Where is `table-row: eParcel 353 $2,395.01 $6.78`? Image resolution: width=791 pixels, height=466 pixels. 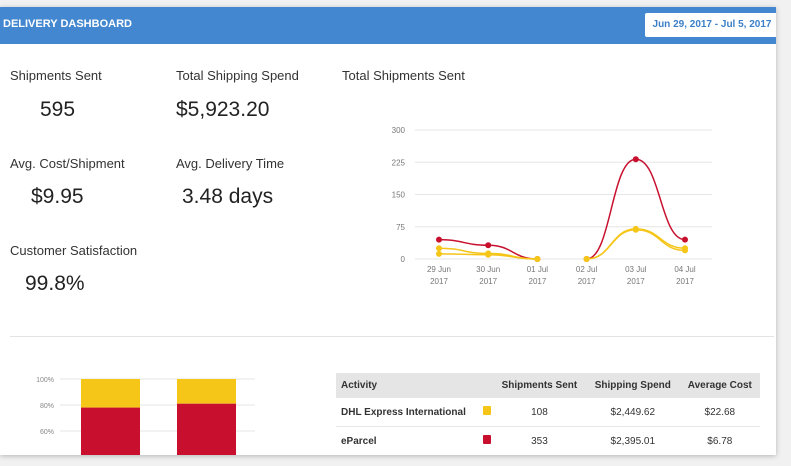
table-row: eParcel 353 $2,395.01 $6.78 is located at coordinates (548, 440).